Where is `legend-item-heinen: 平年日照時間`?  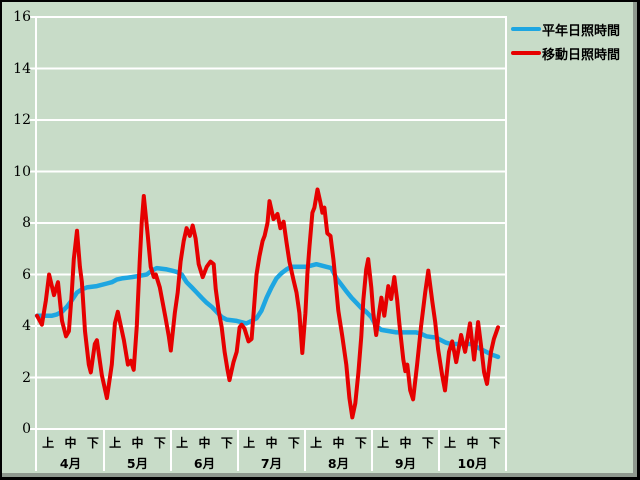
legend-item-heinen: 平年日照時間 is located at coordinates (566, 29).